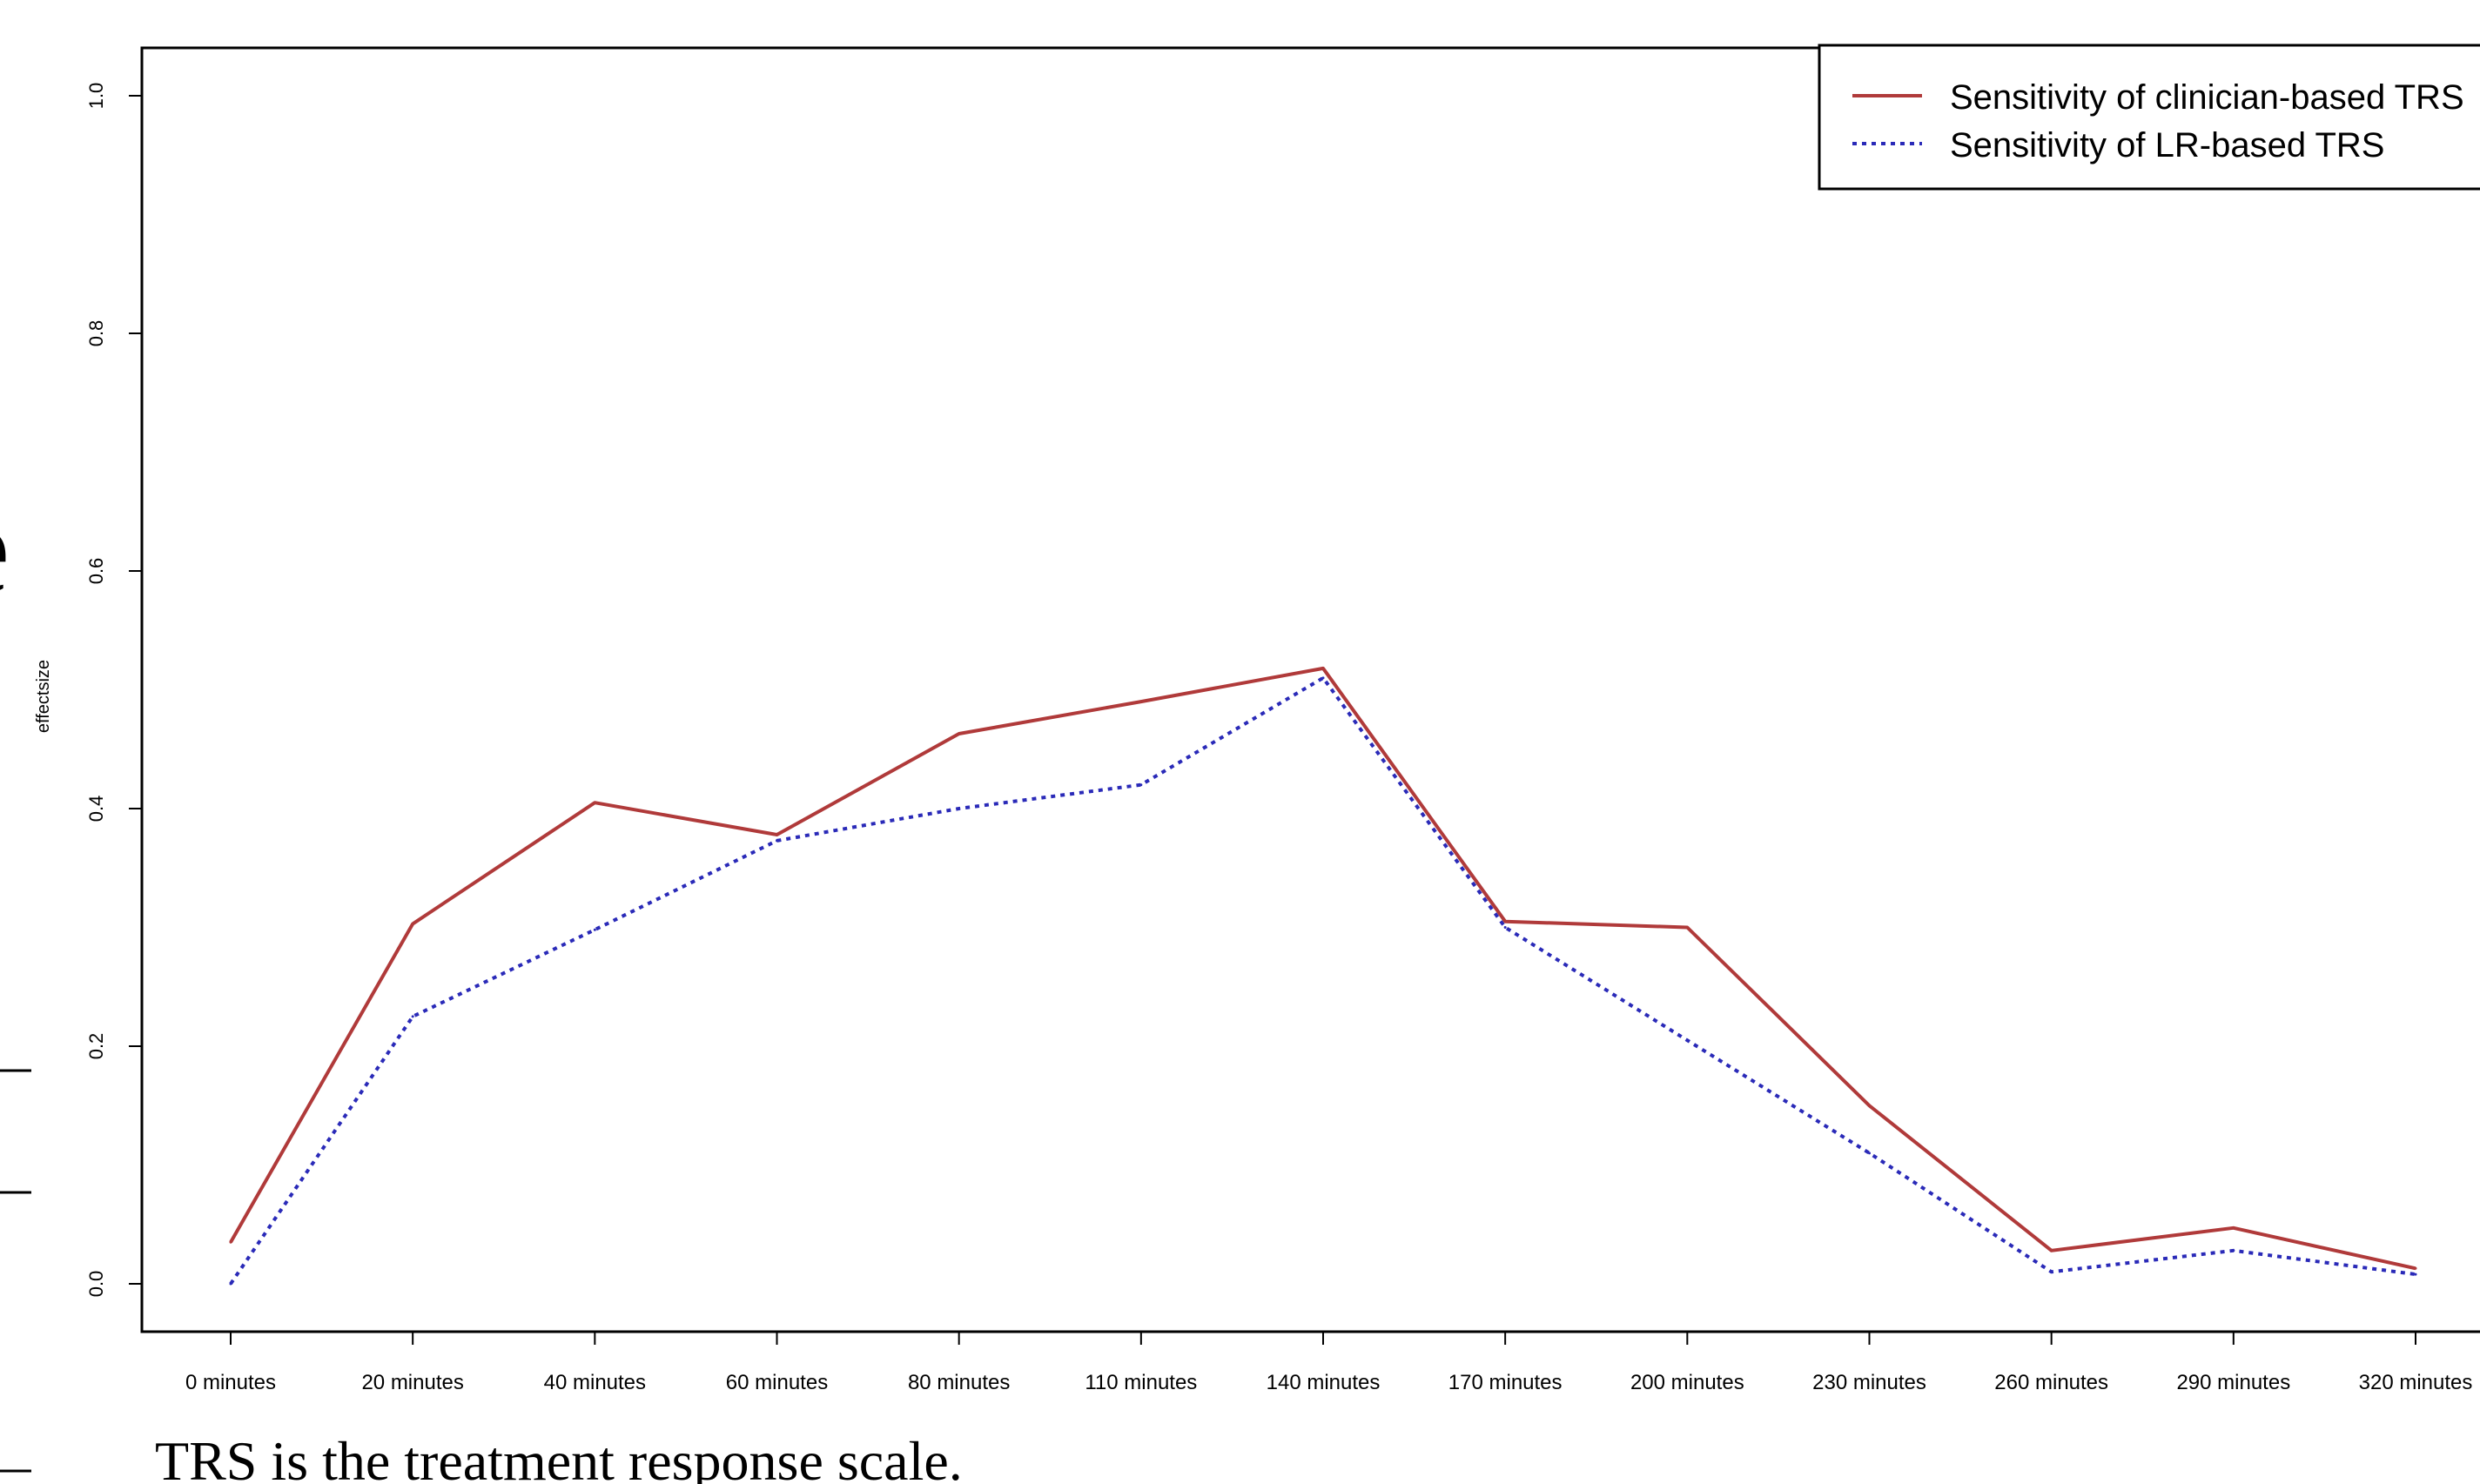  What do you see at coordinates (412, 1382) in the screenshot?
I see `x-tick-label: 20 minutes` at bounding box center [412, 1382].